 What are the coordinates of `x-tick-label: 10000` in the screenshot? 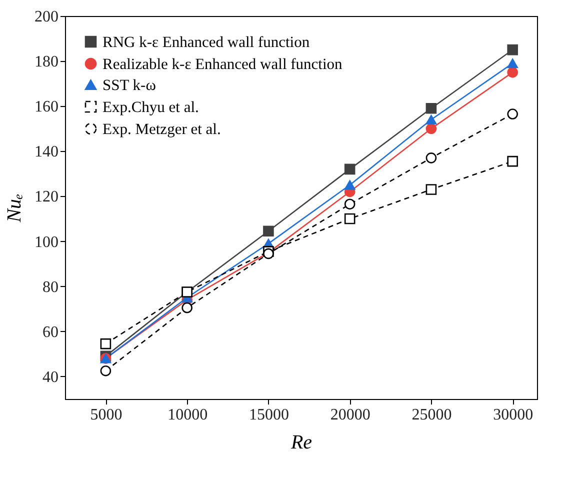 It's located at (188, 415).